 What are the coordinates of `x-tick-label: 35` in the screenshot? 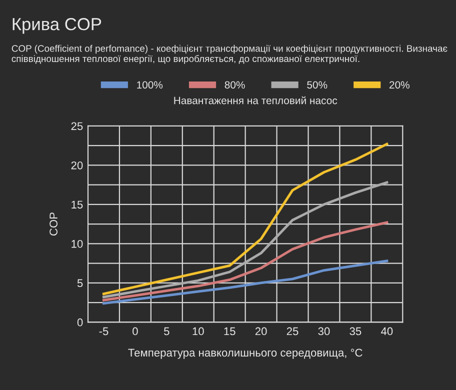 It's located at (356, 331).